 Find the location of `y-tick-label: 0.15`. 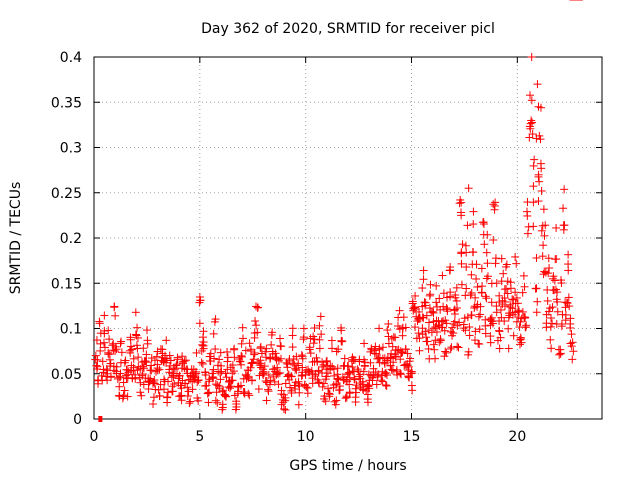

y-tick-label: 0.15 is located at coordinates (66, 284).